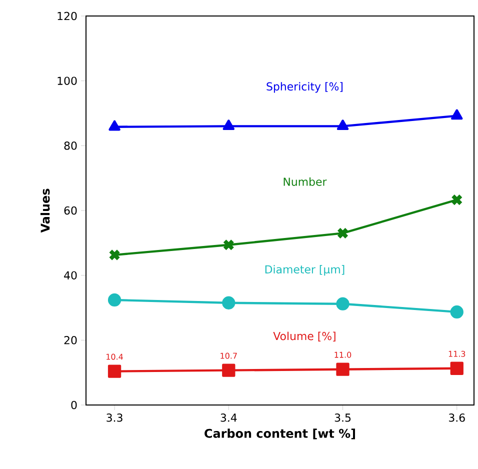 The width and height of the screenshot is (478, 469). Describe the element at coordinates (114, 418) in the screenshot. I see `x-tick-label: 3.3` at that location.